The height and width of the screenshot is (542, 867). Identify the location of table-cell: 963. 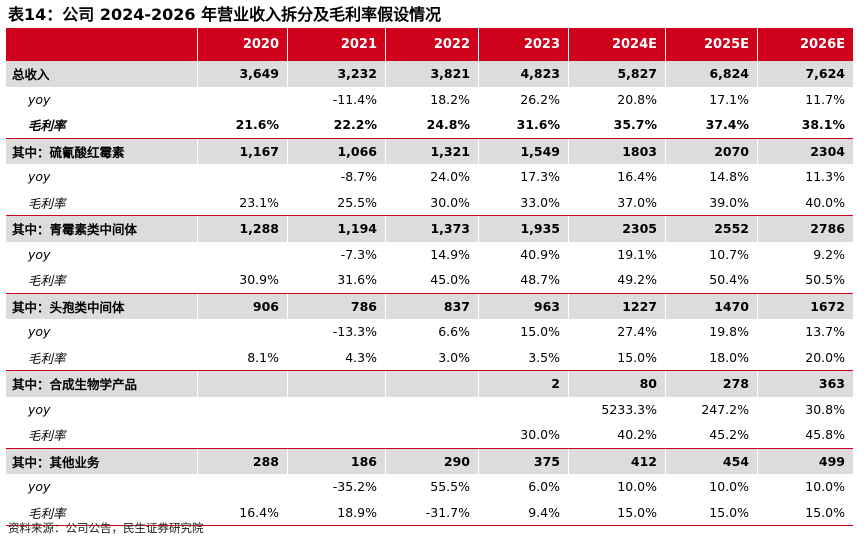
(523, 306).